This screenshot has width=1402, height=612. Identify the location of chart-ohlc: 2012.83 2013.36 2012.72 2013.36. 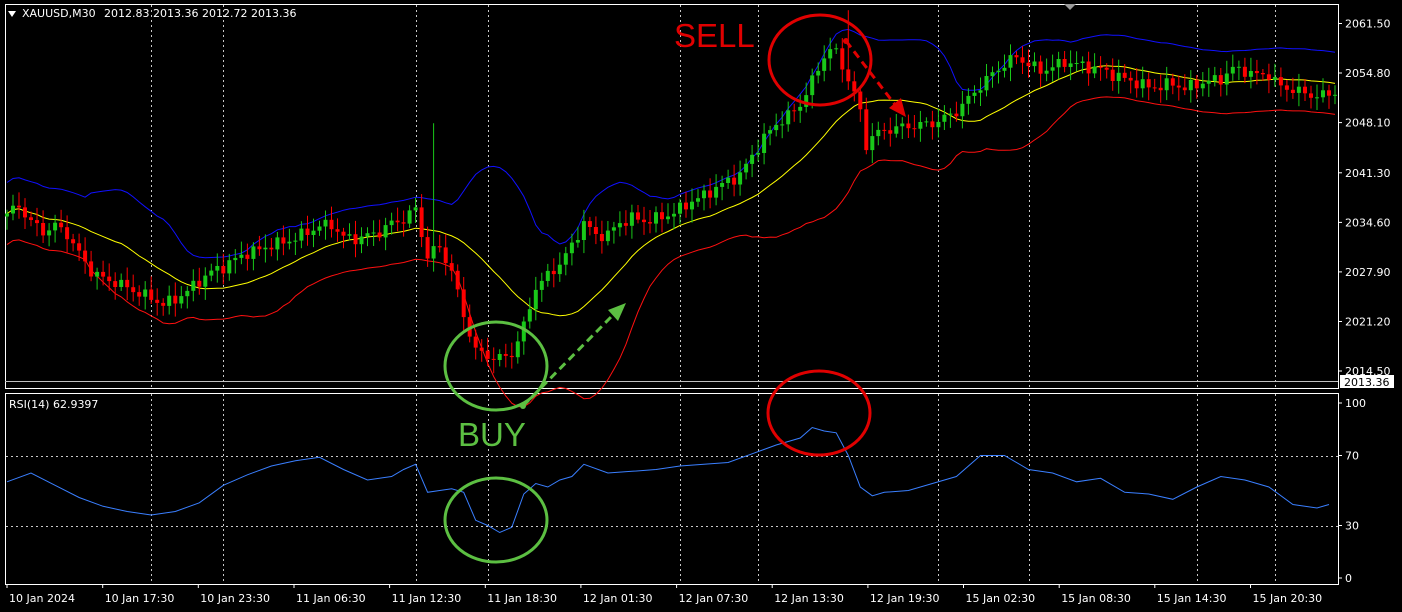
(200, 13).